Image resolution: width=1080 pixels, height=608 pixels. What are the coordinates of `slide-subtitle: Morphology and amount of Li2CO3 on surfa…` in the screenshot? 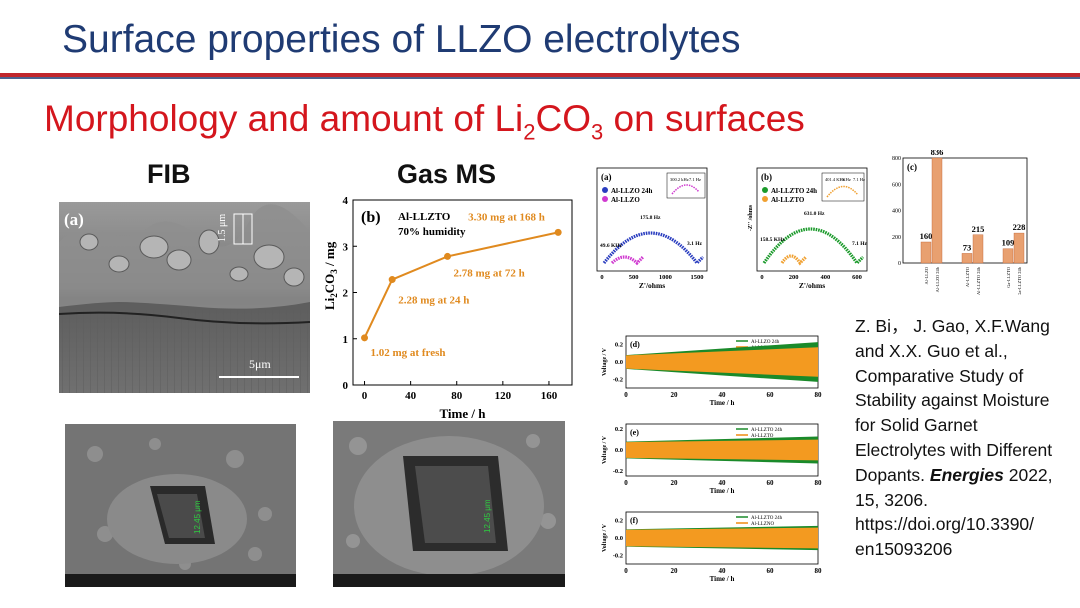 It's located at (424, 121).